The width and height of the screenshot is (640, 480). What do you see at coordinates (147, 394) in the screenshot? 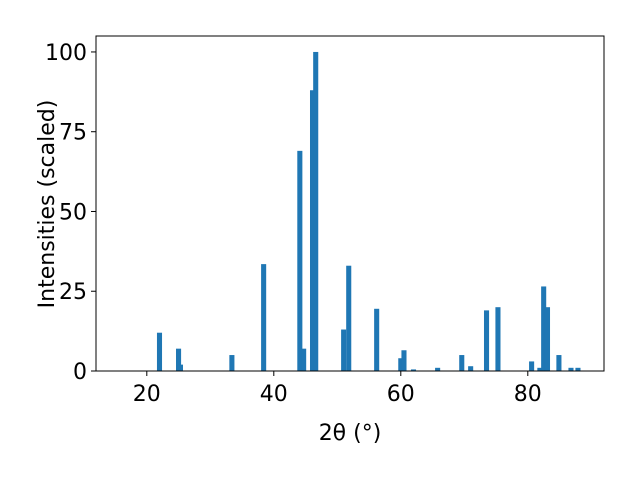
I see `x-tick-label: 20` at bounding box center [147, 394].